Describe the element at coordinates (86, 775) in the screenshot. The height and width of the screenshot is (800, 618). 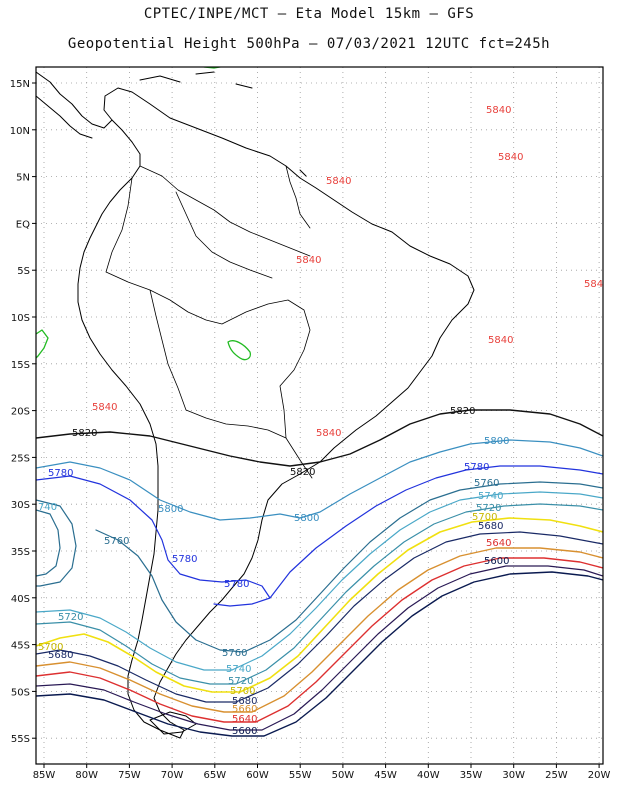
I see `lon-tick-label: 80W` at that location.